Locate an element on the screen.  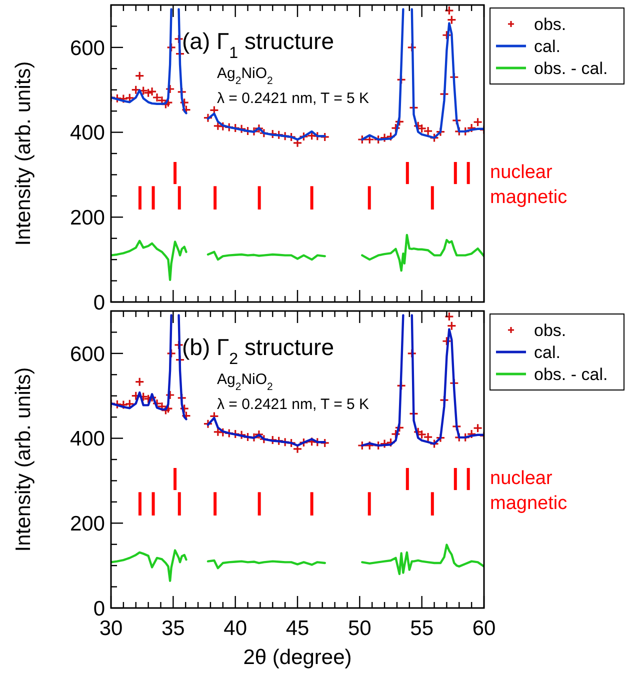
text: (a) Γ$_{1}$ structure is located at coordinates (258, 45).